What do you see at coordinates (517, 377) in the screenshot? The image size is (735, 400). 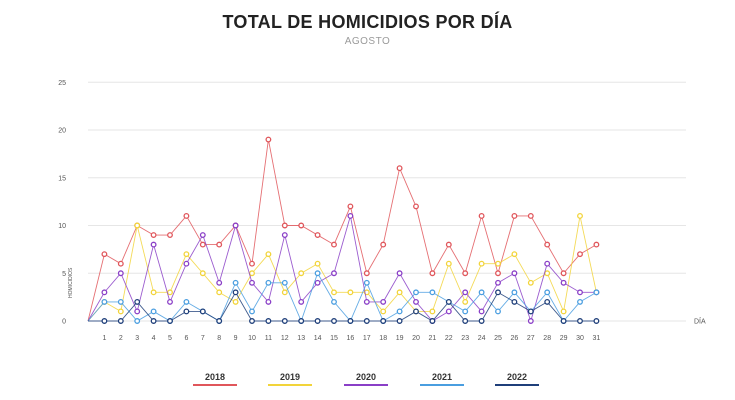 I see `legend-label-2022: 2022` at bounding box center [517, 377].